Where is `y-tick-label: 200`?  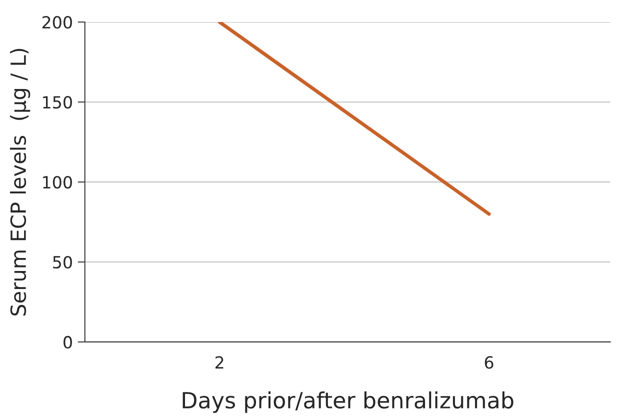
y-tick-label: 200 is located at coordinates (57, 22).